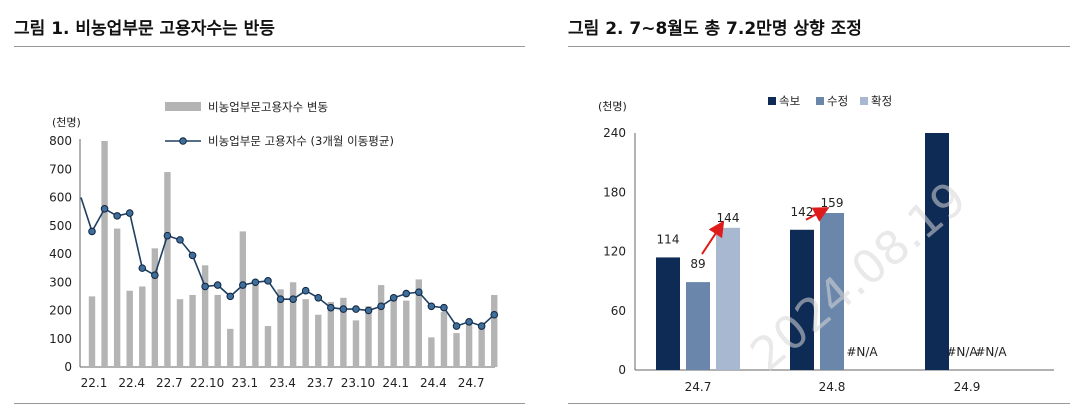 This screenshot has height=410, width=1076. What do you see at coordinates (60, 282) in the screenshot?
I see `figure-1-y-tick: 300` at bounding box center [60, 282].